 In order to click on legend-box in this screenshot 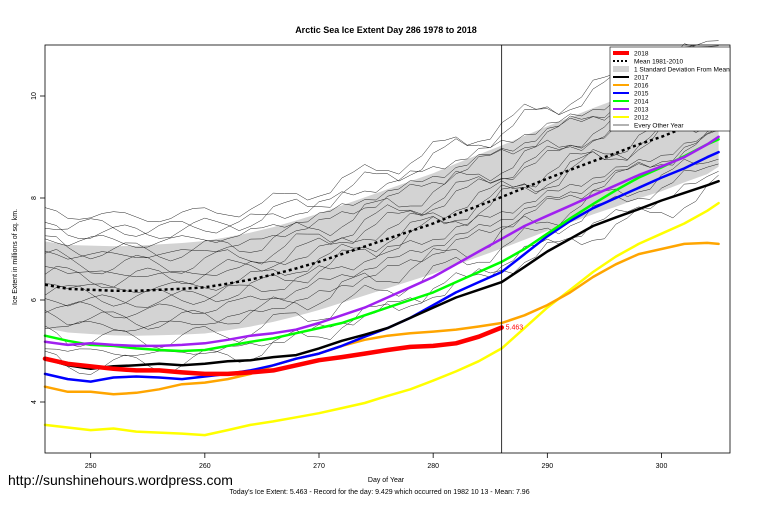, I will do `click(670, 89)`.